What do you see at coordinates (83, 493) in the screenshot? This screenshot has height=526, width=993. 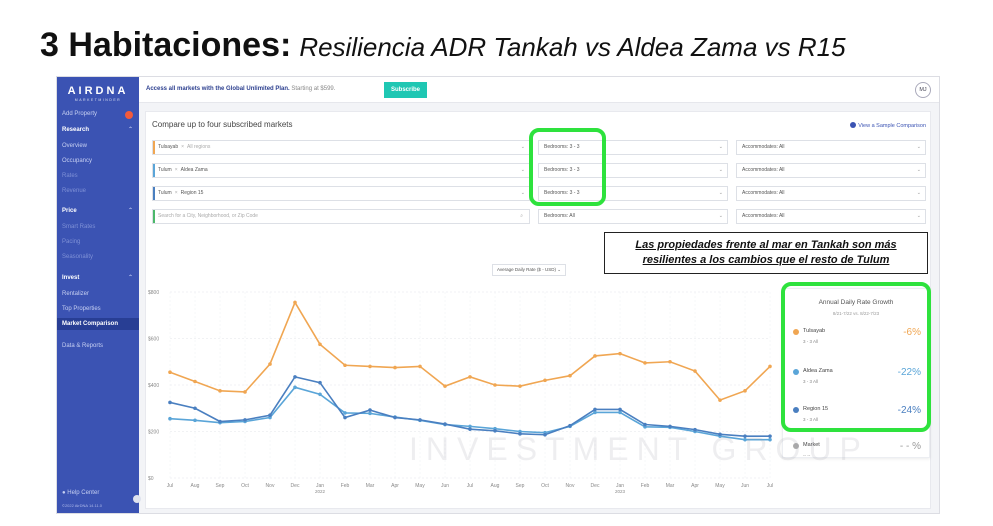 I see `help-center-label: Help Center` at bounding box center [83, 493].